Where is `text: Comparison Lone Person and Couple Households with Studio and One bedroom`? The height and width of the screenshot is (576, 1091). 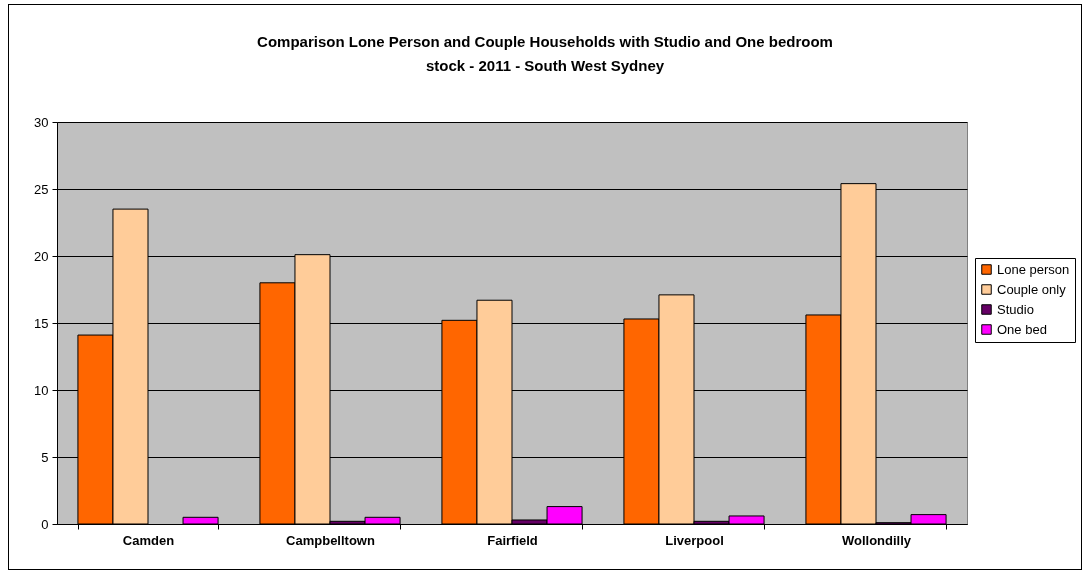
text: Comparison Lone Person and Couple Households with Studio and One bedroom is located at coordinates (545, 41).